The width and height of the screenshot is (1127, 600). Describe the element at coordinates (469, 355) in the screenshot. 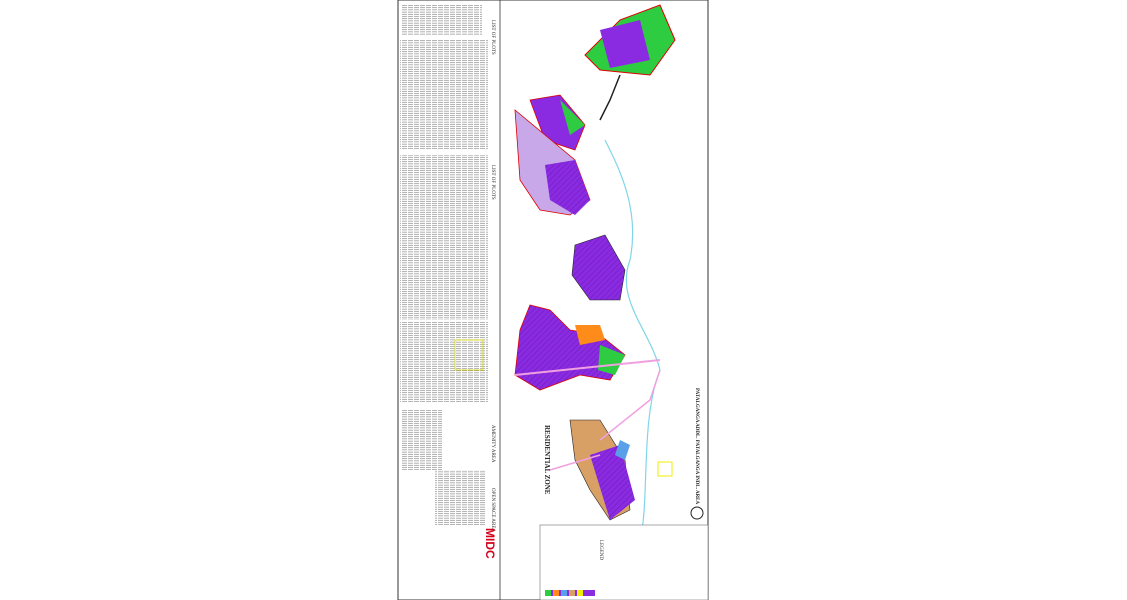

I see `highlight` at that location.